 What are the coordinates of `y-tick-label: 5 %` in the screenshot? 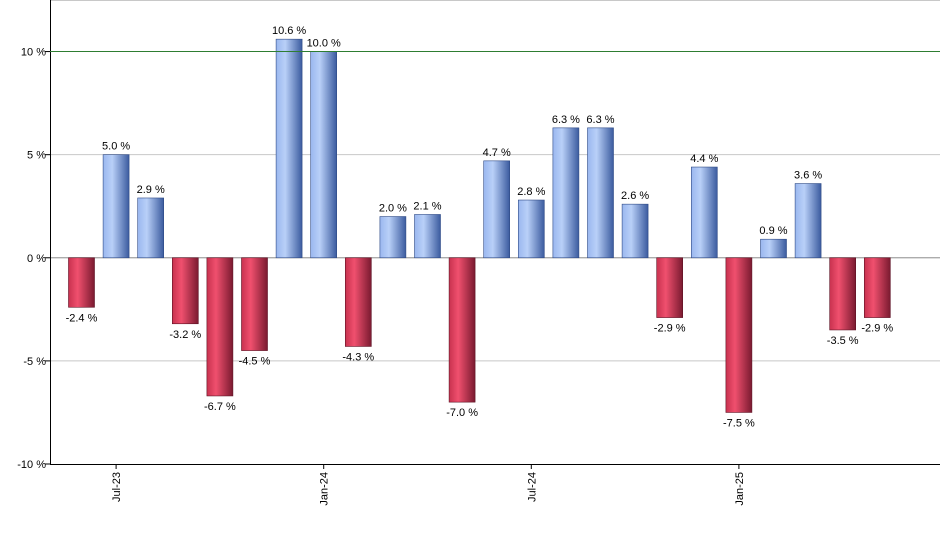 It's located at (36, 156).